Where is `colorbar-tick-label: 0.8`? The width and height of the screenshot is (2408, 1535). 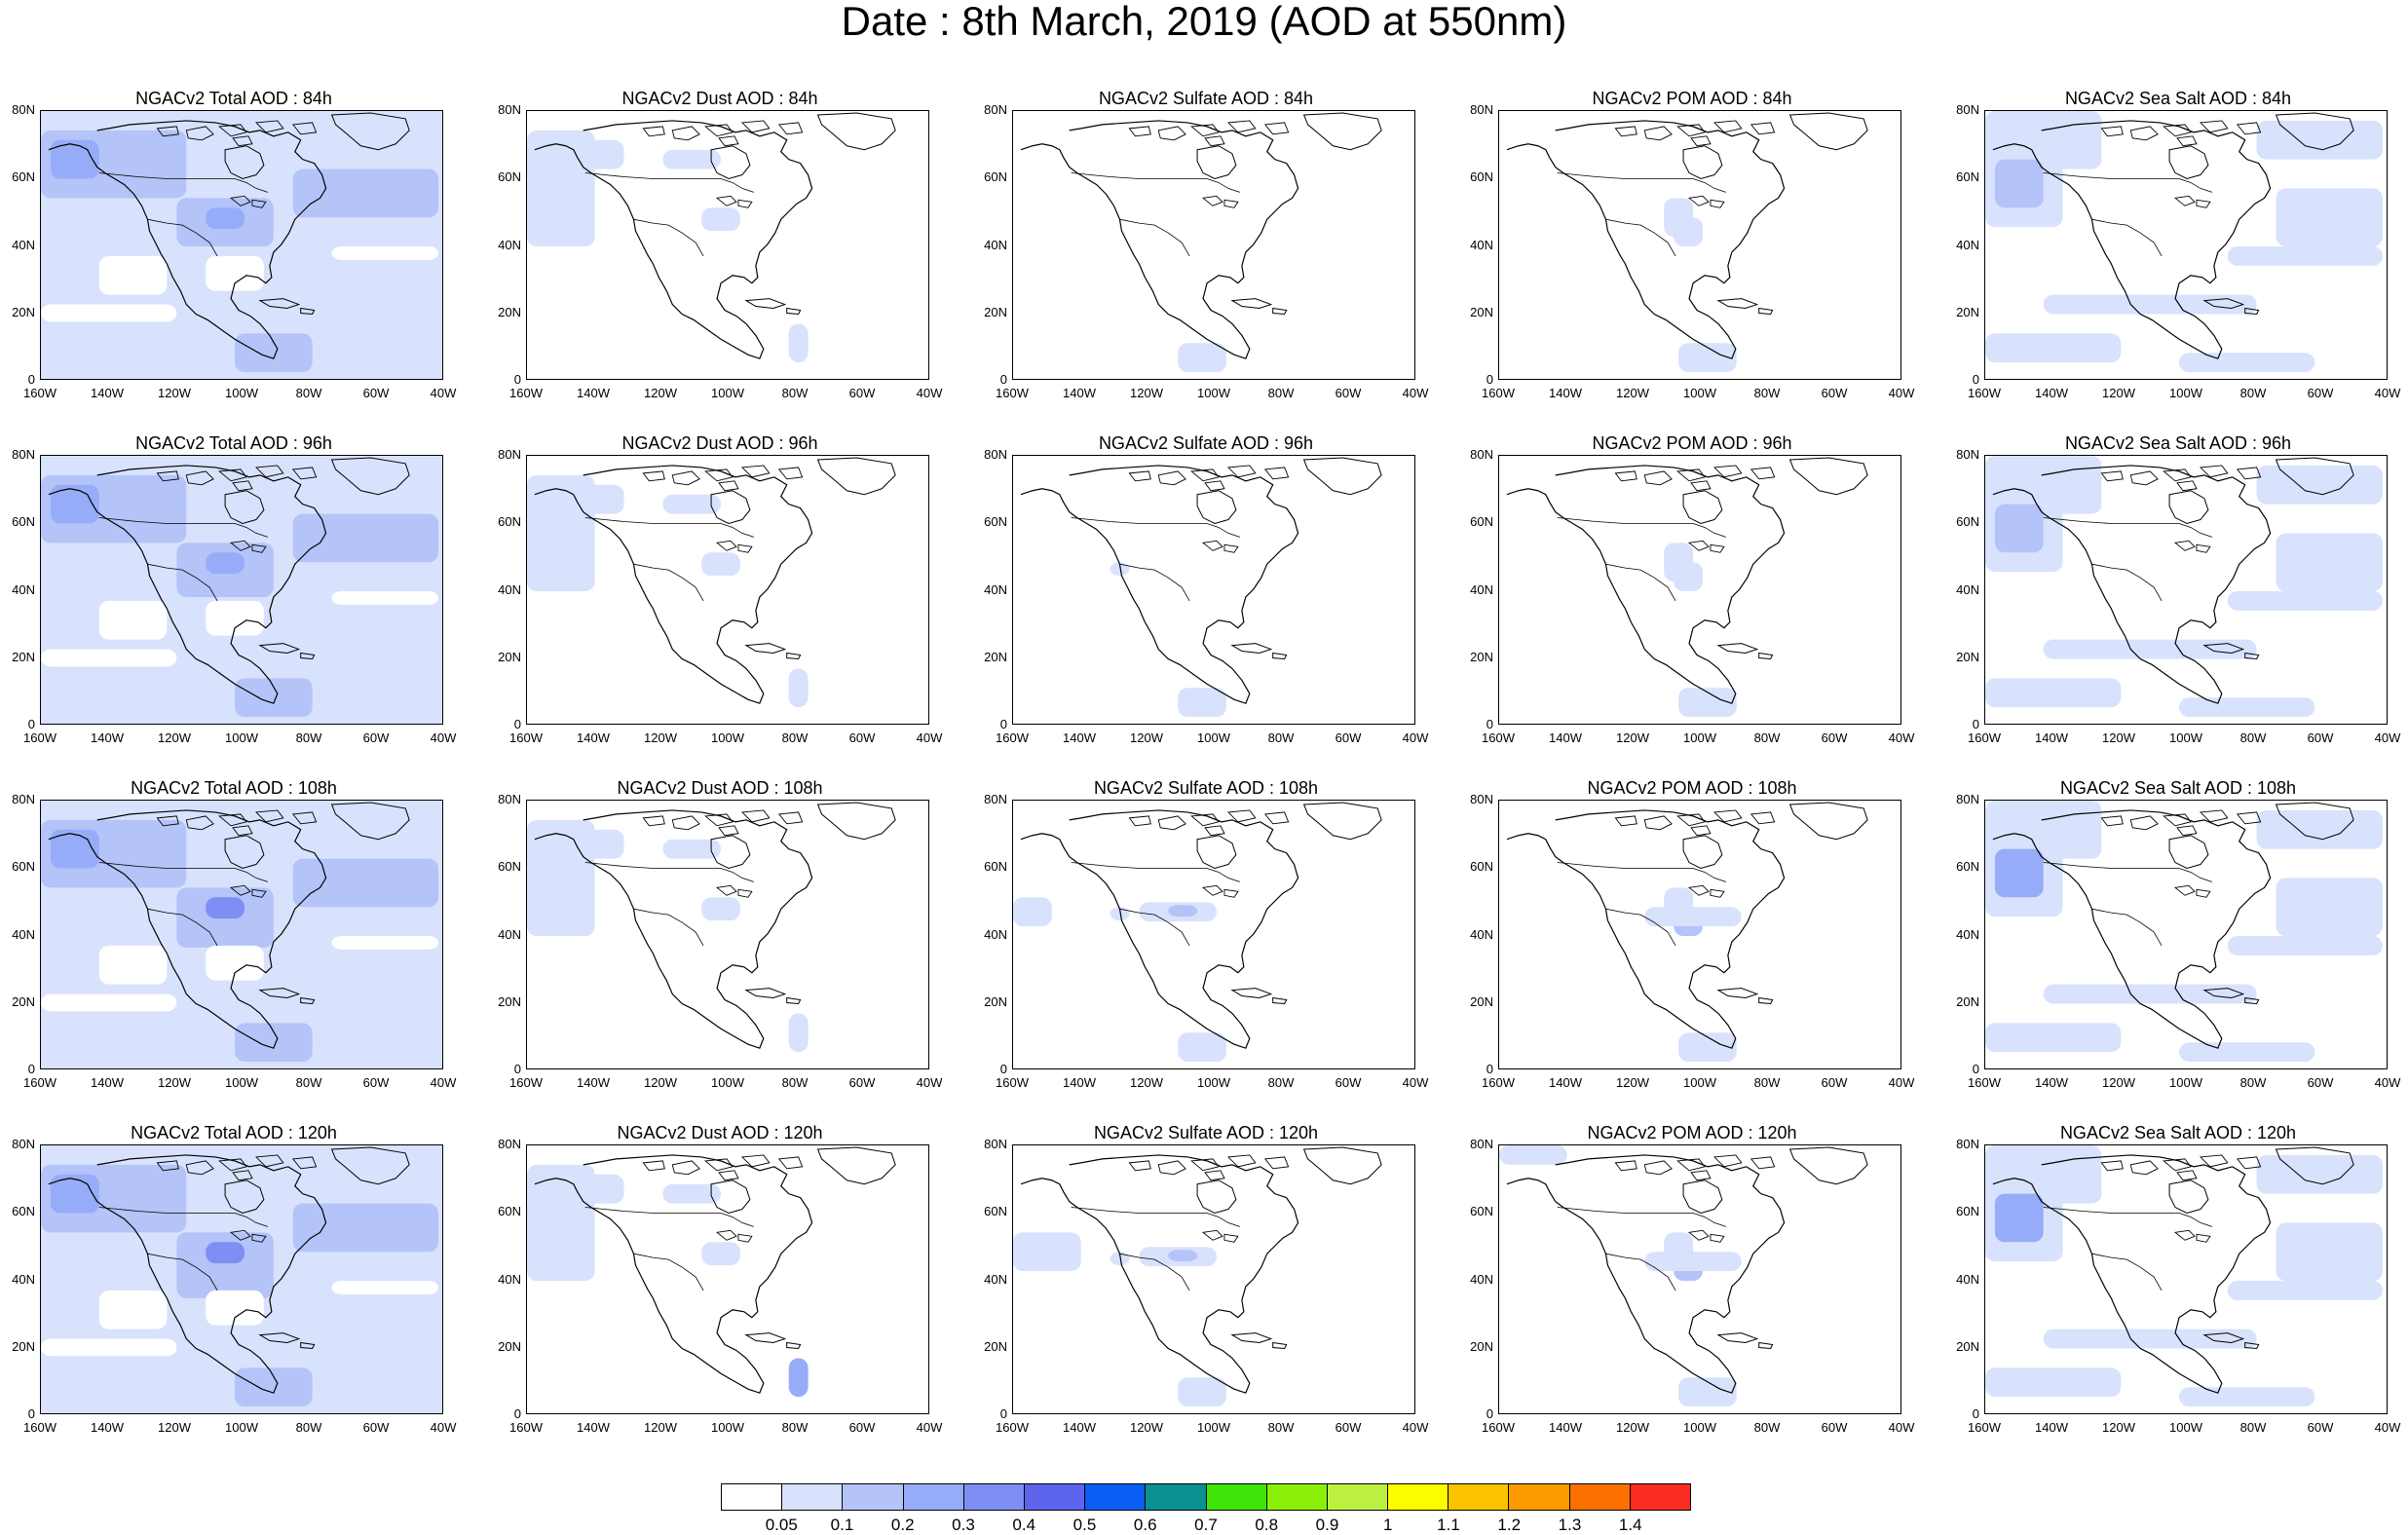 colorbar-tick-label: 0.8 is located at coordinates (1267, 1525).